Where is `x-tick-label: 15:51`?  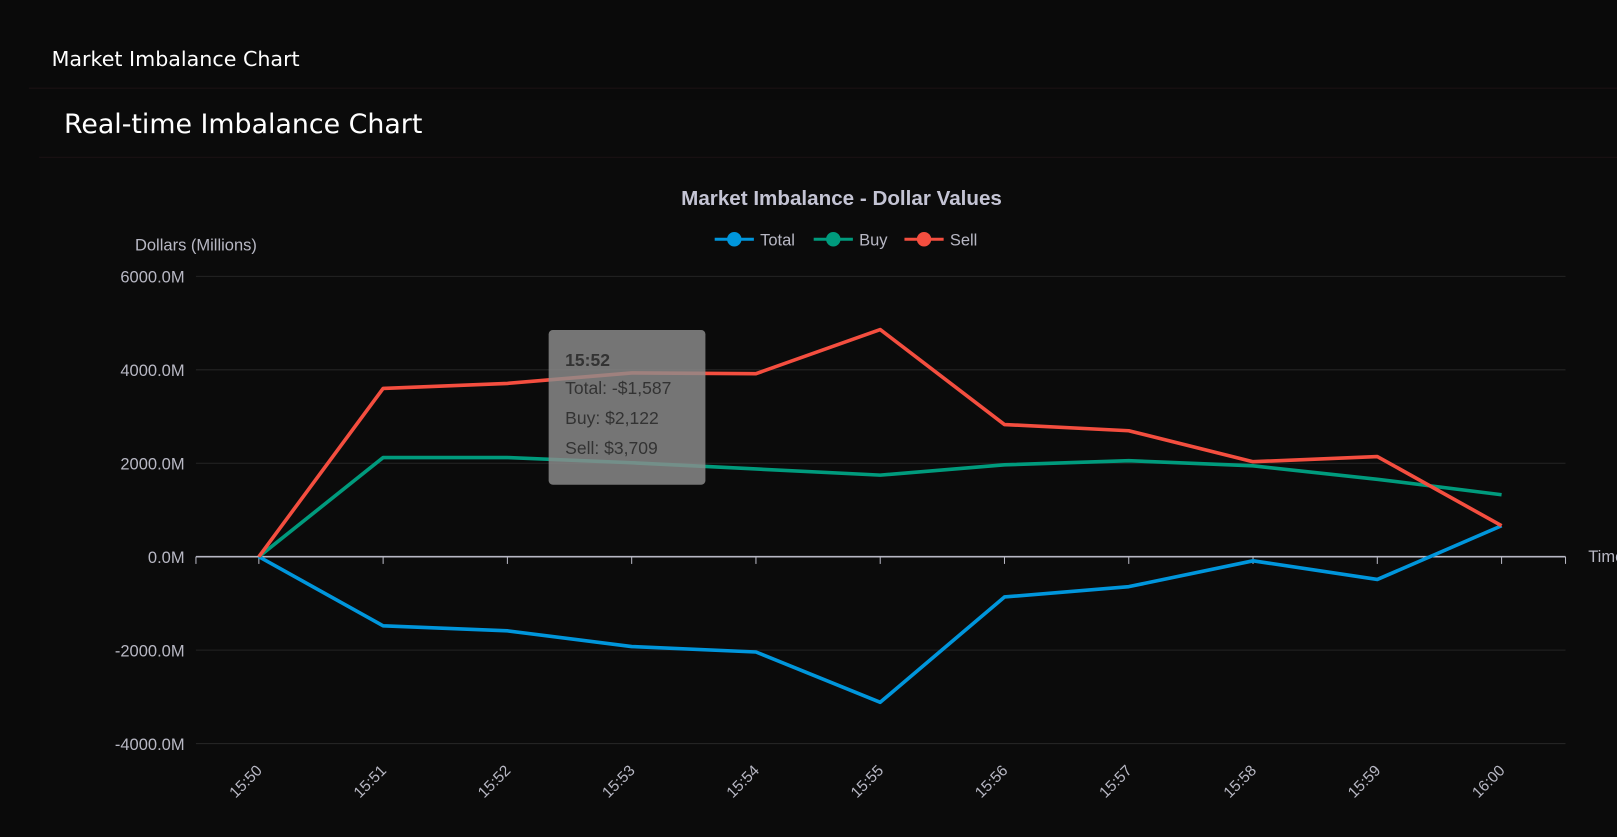 x-tick-label: 15:51 is located at coordinates (370, 781).